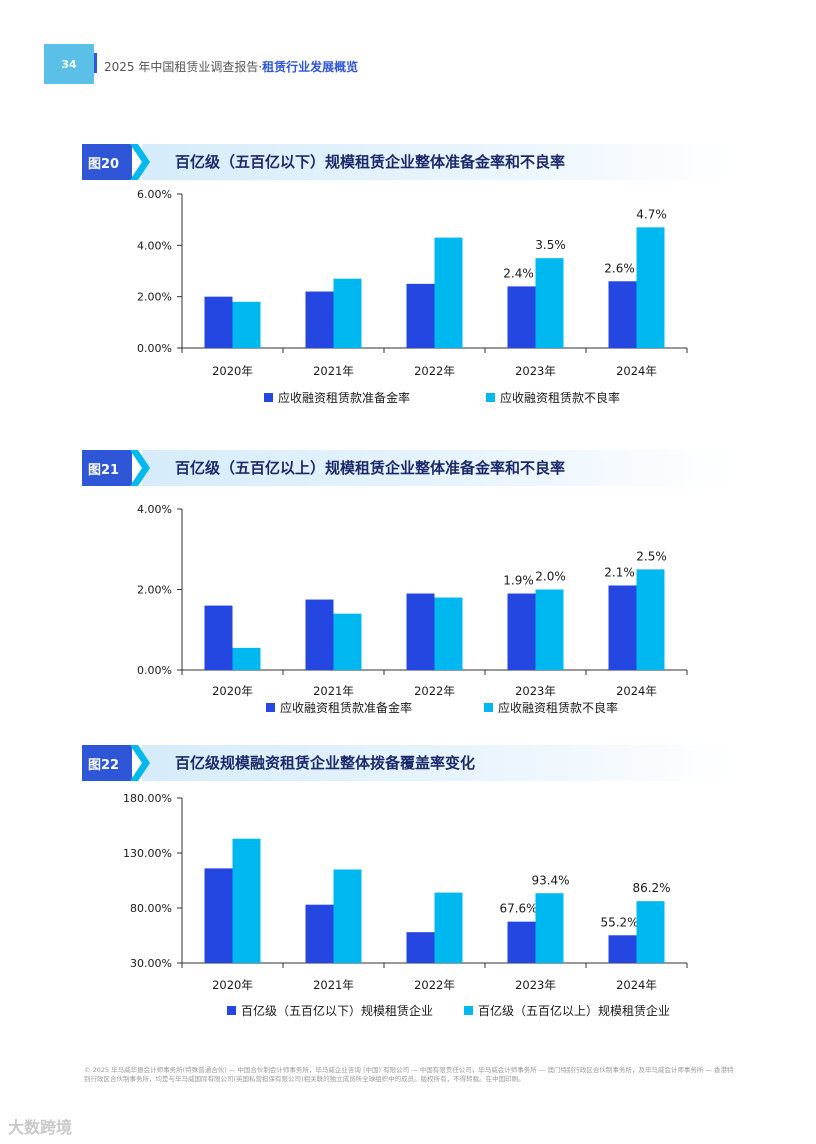  I want to click on watermark-text: 大数跨境, so click(40, 1127).